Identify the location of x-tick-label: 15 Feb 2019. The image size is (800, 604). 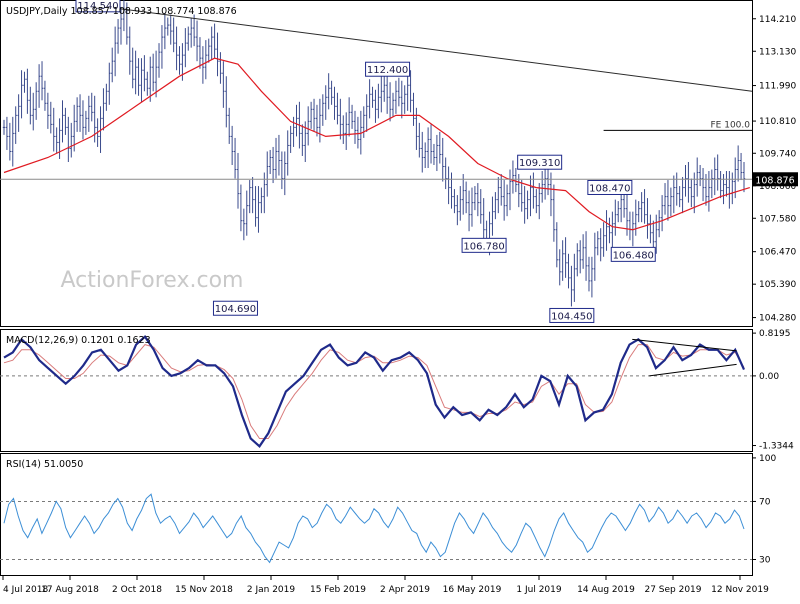
(338, 590).